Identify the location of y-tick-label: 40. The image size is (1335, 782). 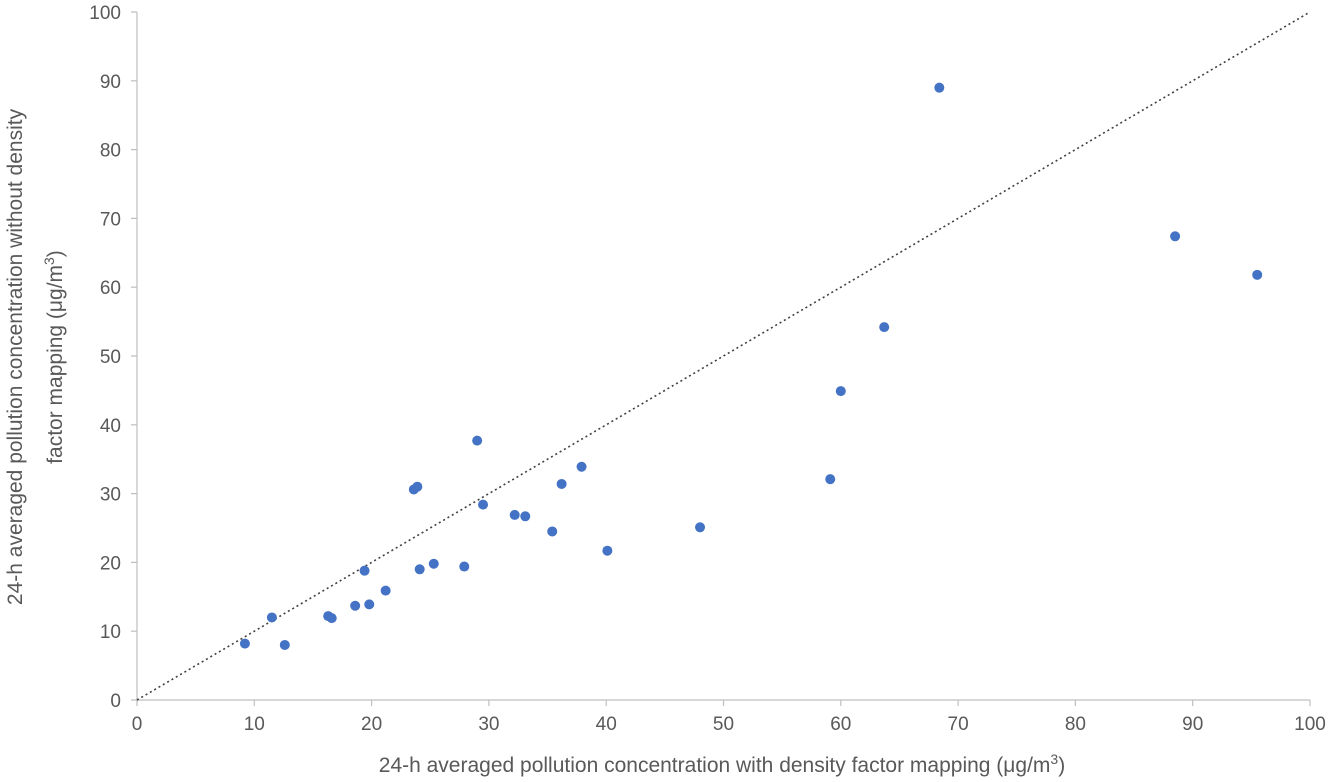
(110, 426).